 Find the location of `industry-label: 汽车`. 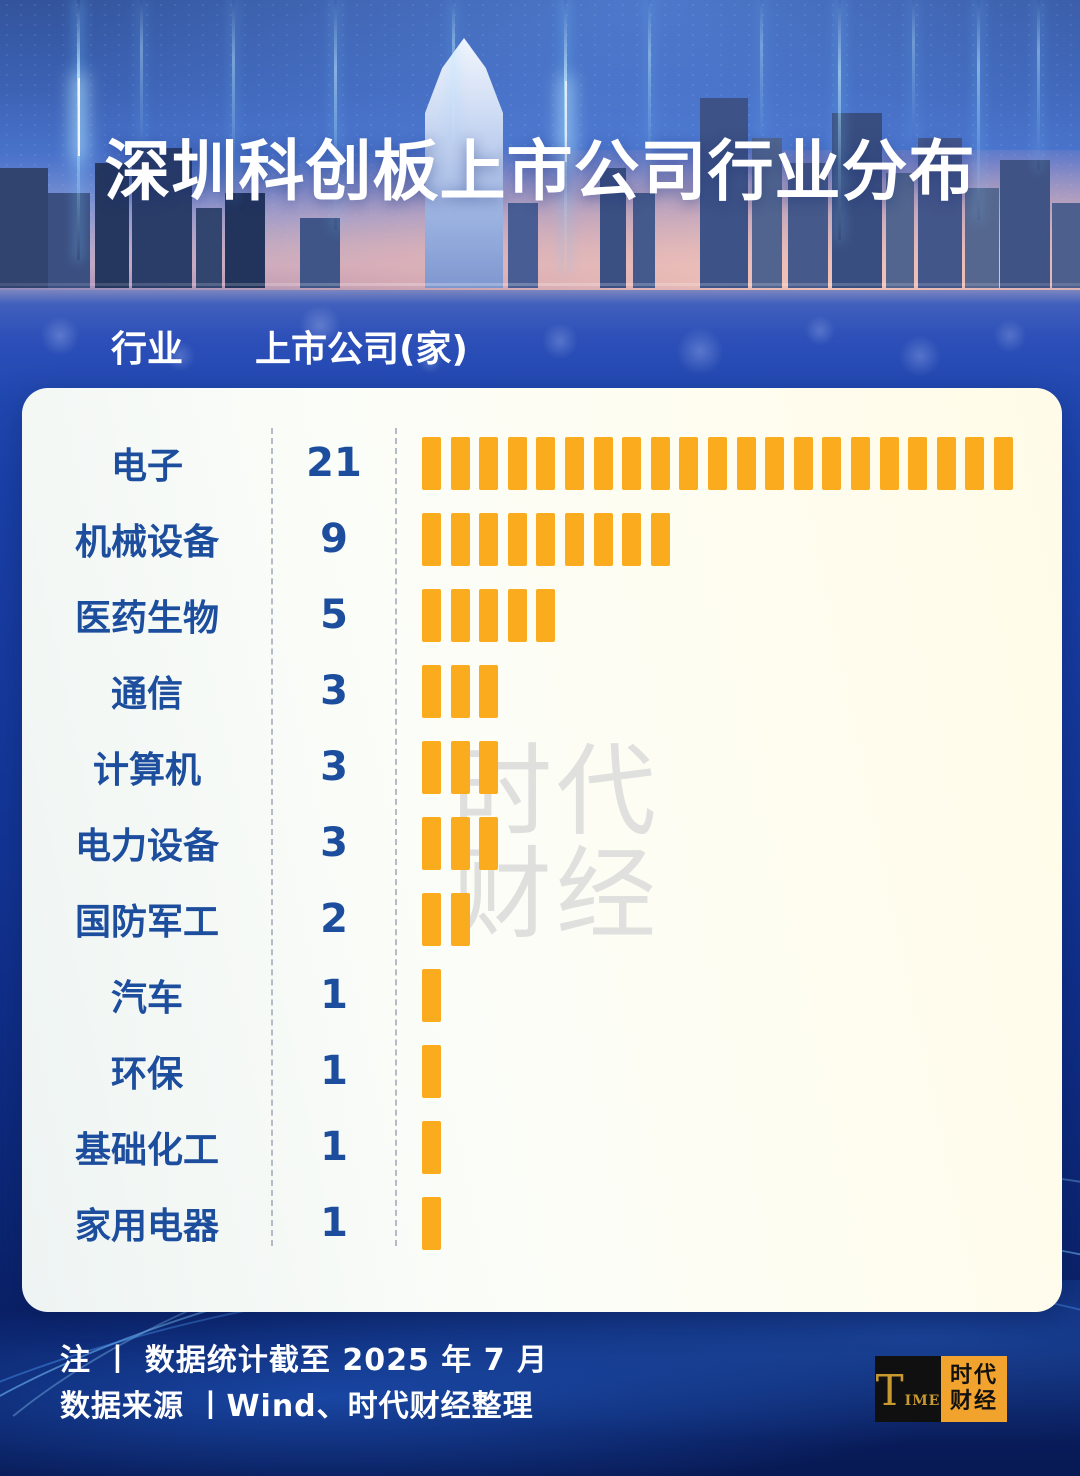

industry-label: 汽车 is located at coordinates (146, 998).